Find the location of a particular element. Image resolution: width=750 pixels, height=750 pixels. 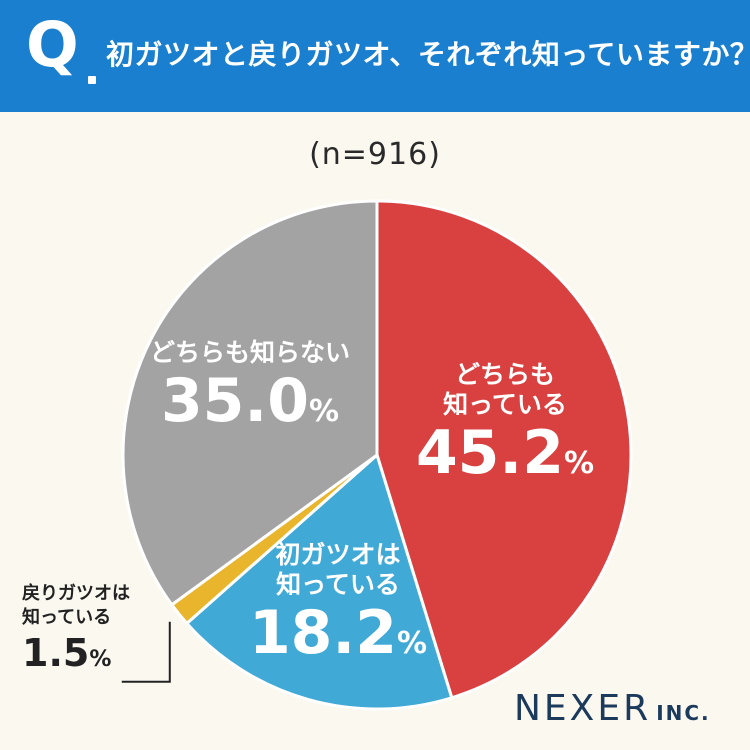

label-modori-known-value: 1.5 is located at coordinates (56, 653).